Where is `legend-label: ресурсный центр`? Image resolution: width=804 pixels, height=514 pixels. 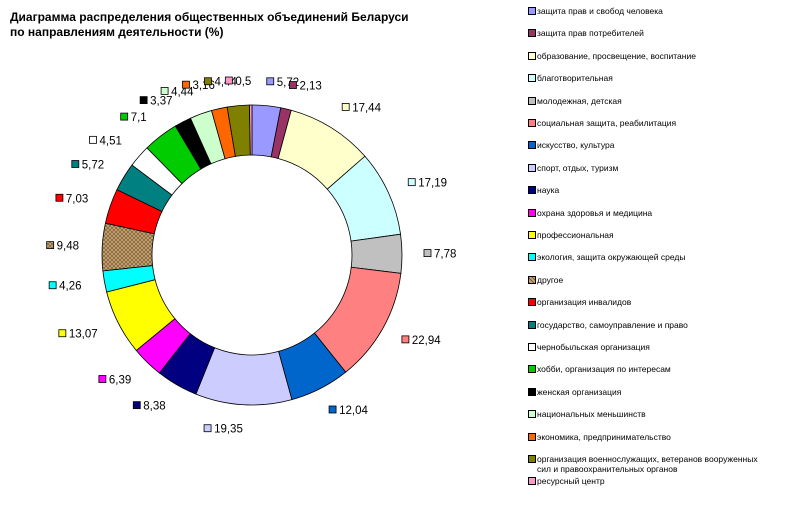
legend-label: ресурсный центр is located at coordinates (571, 481).